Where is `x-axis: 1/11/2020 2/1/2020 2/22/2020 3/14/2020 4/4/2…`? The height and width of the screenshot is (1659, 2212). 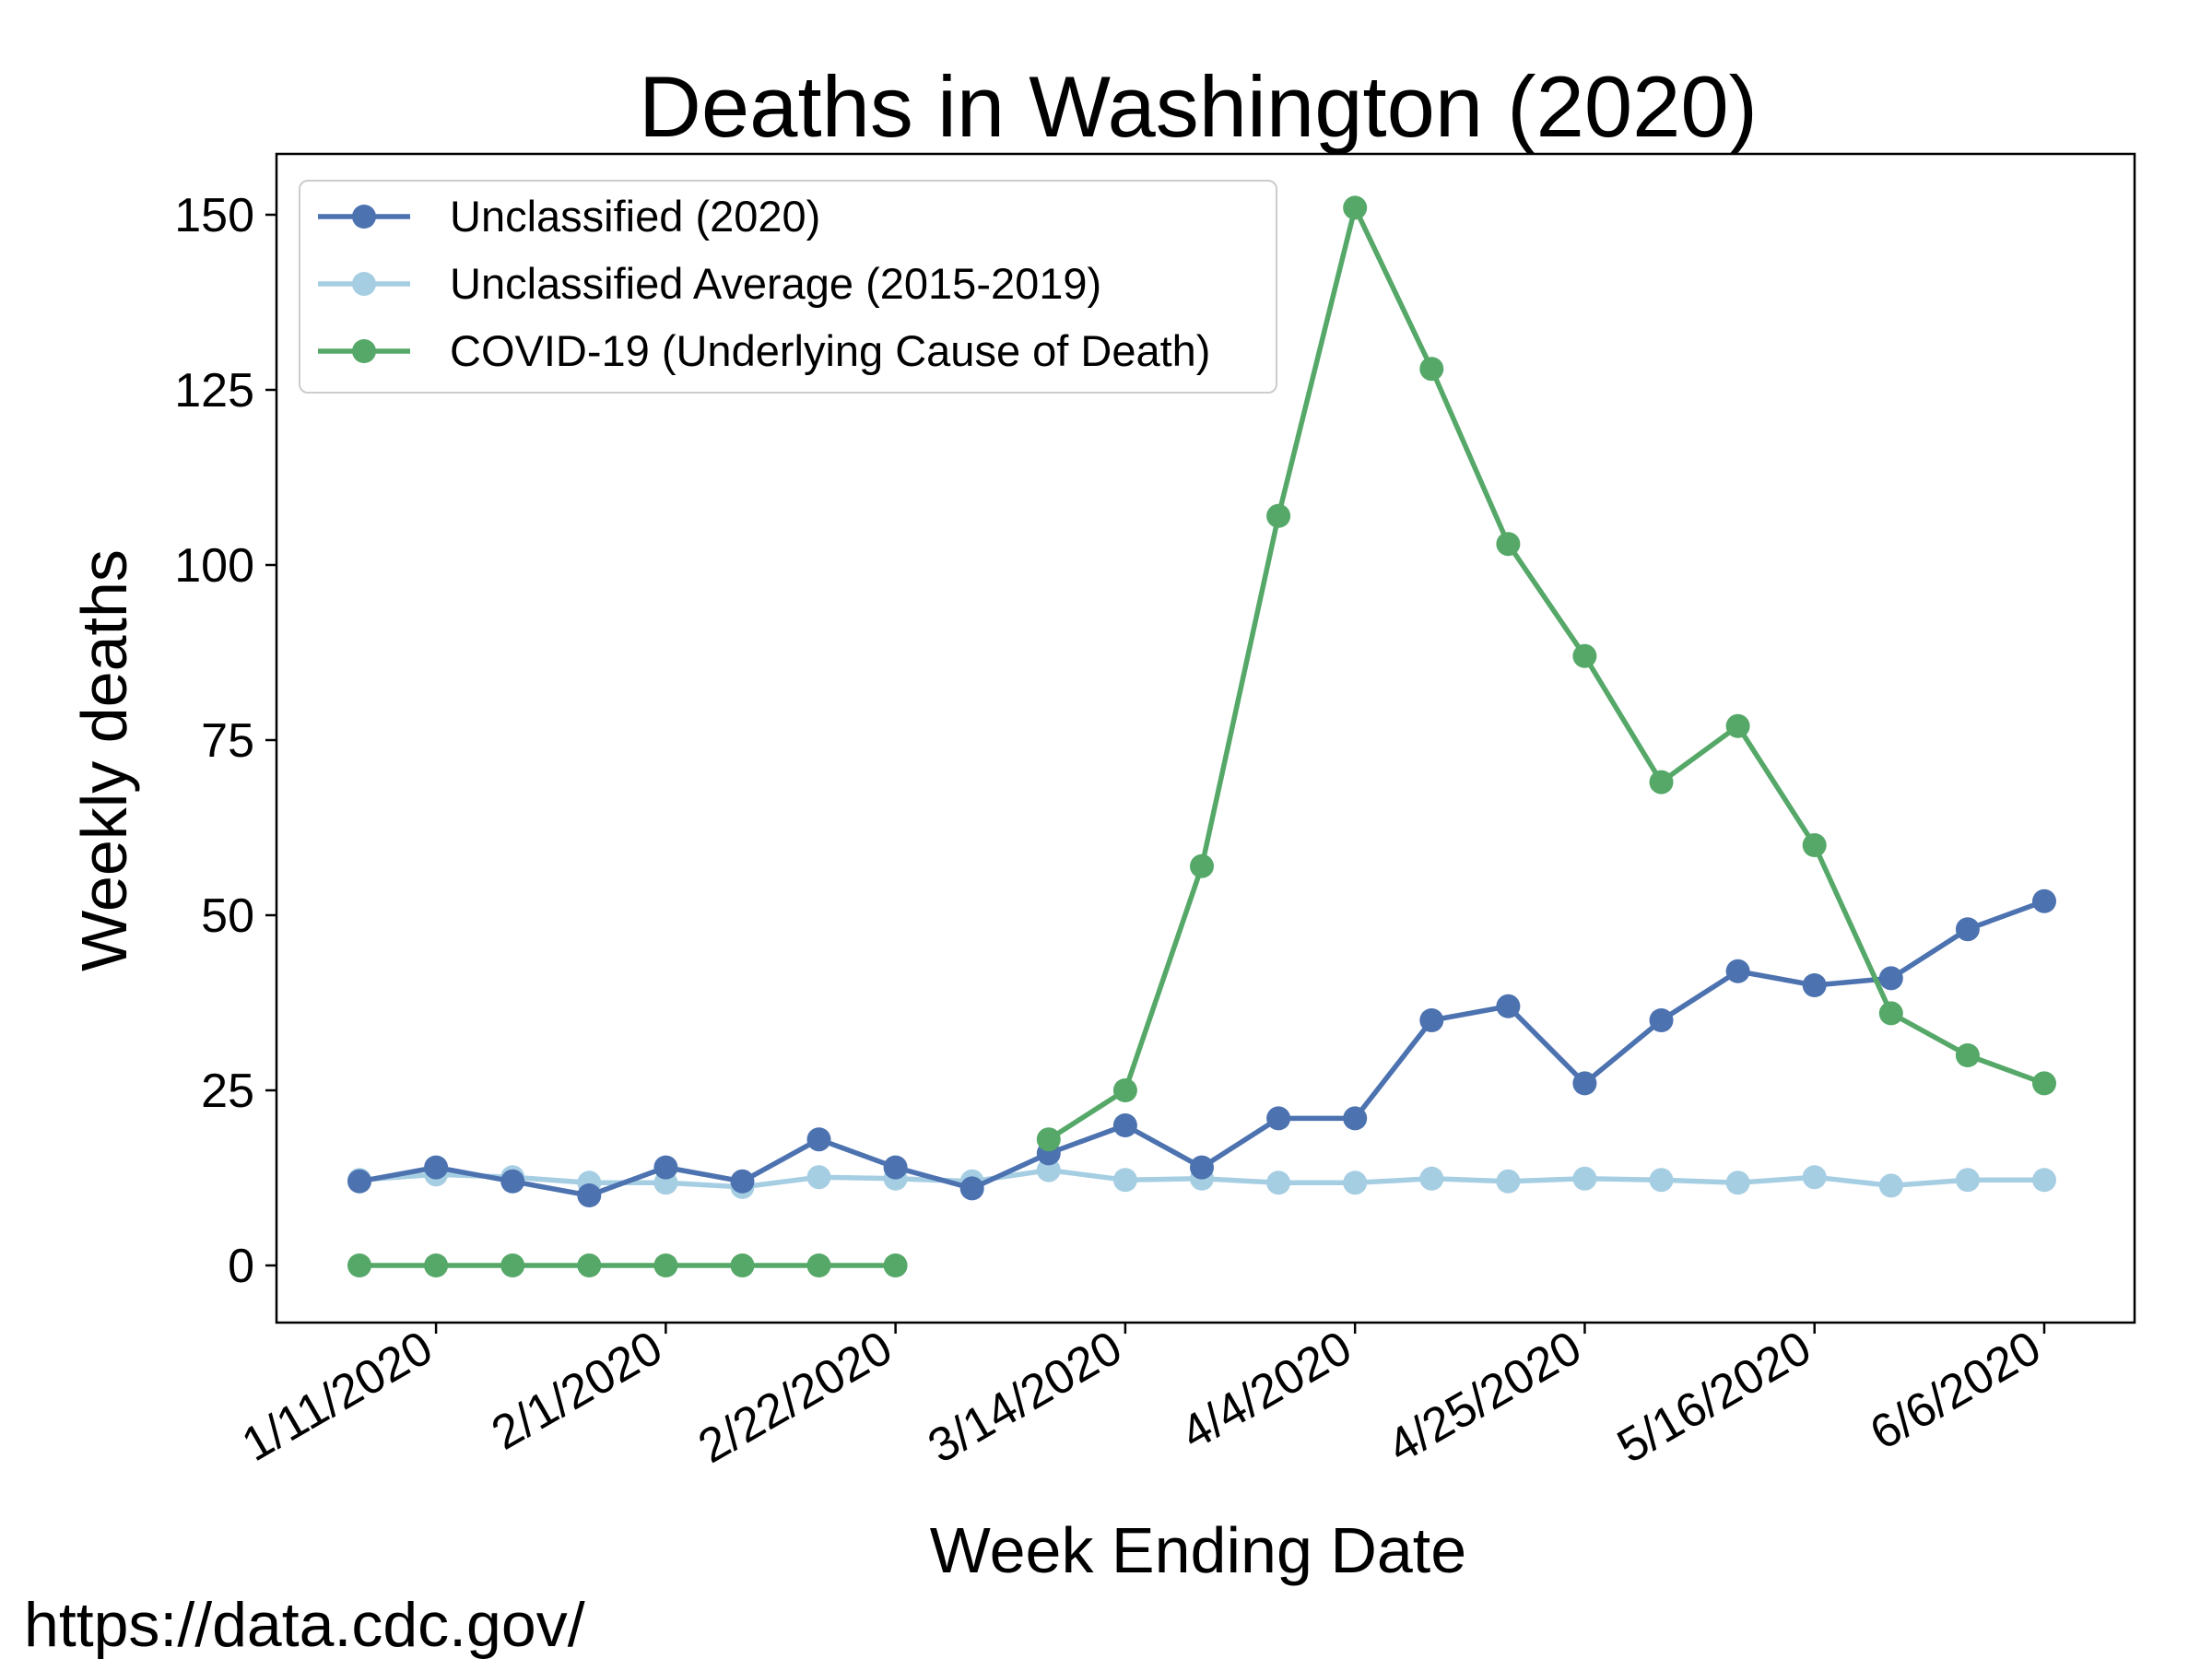 x-axis: 1/11/2020 2/1/2020 2/22/2020 3/14/2020 4/4/2… is located at coordinates (1141, 1397).